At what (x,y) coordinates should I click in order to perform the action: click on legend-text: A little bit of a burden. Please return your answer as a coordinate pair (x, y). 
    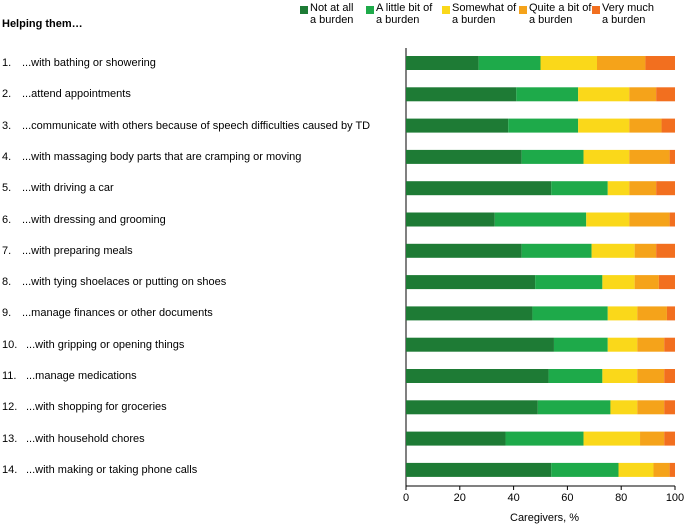
    Looking at the image, I should click on (404, 14).